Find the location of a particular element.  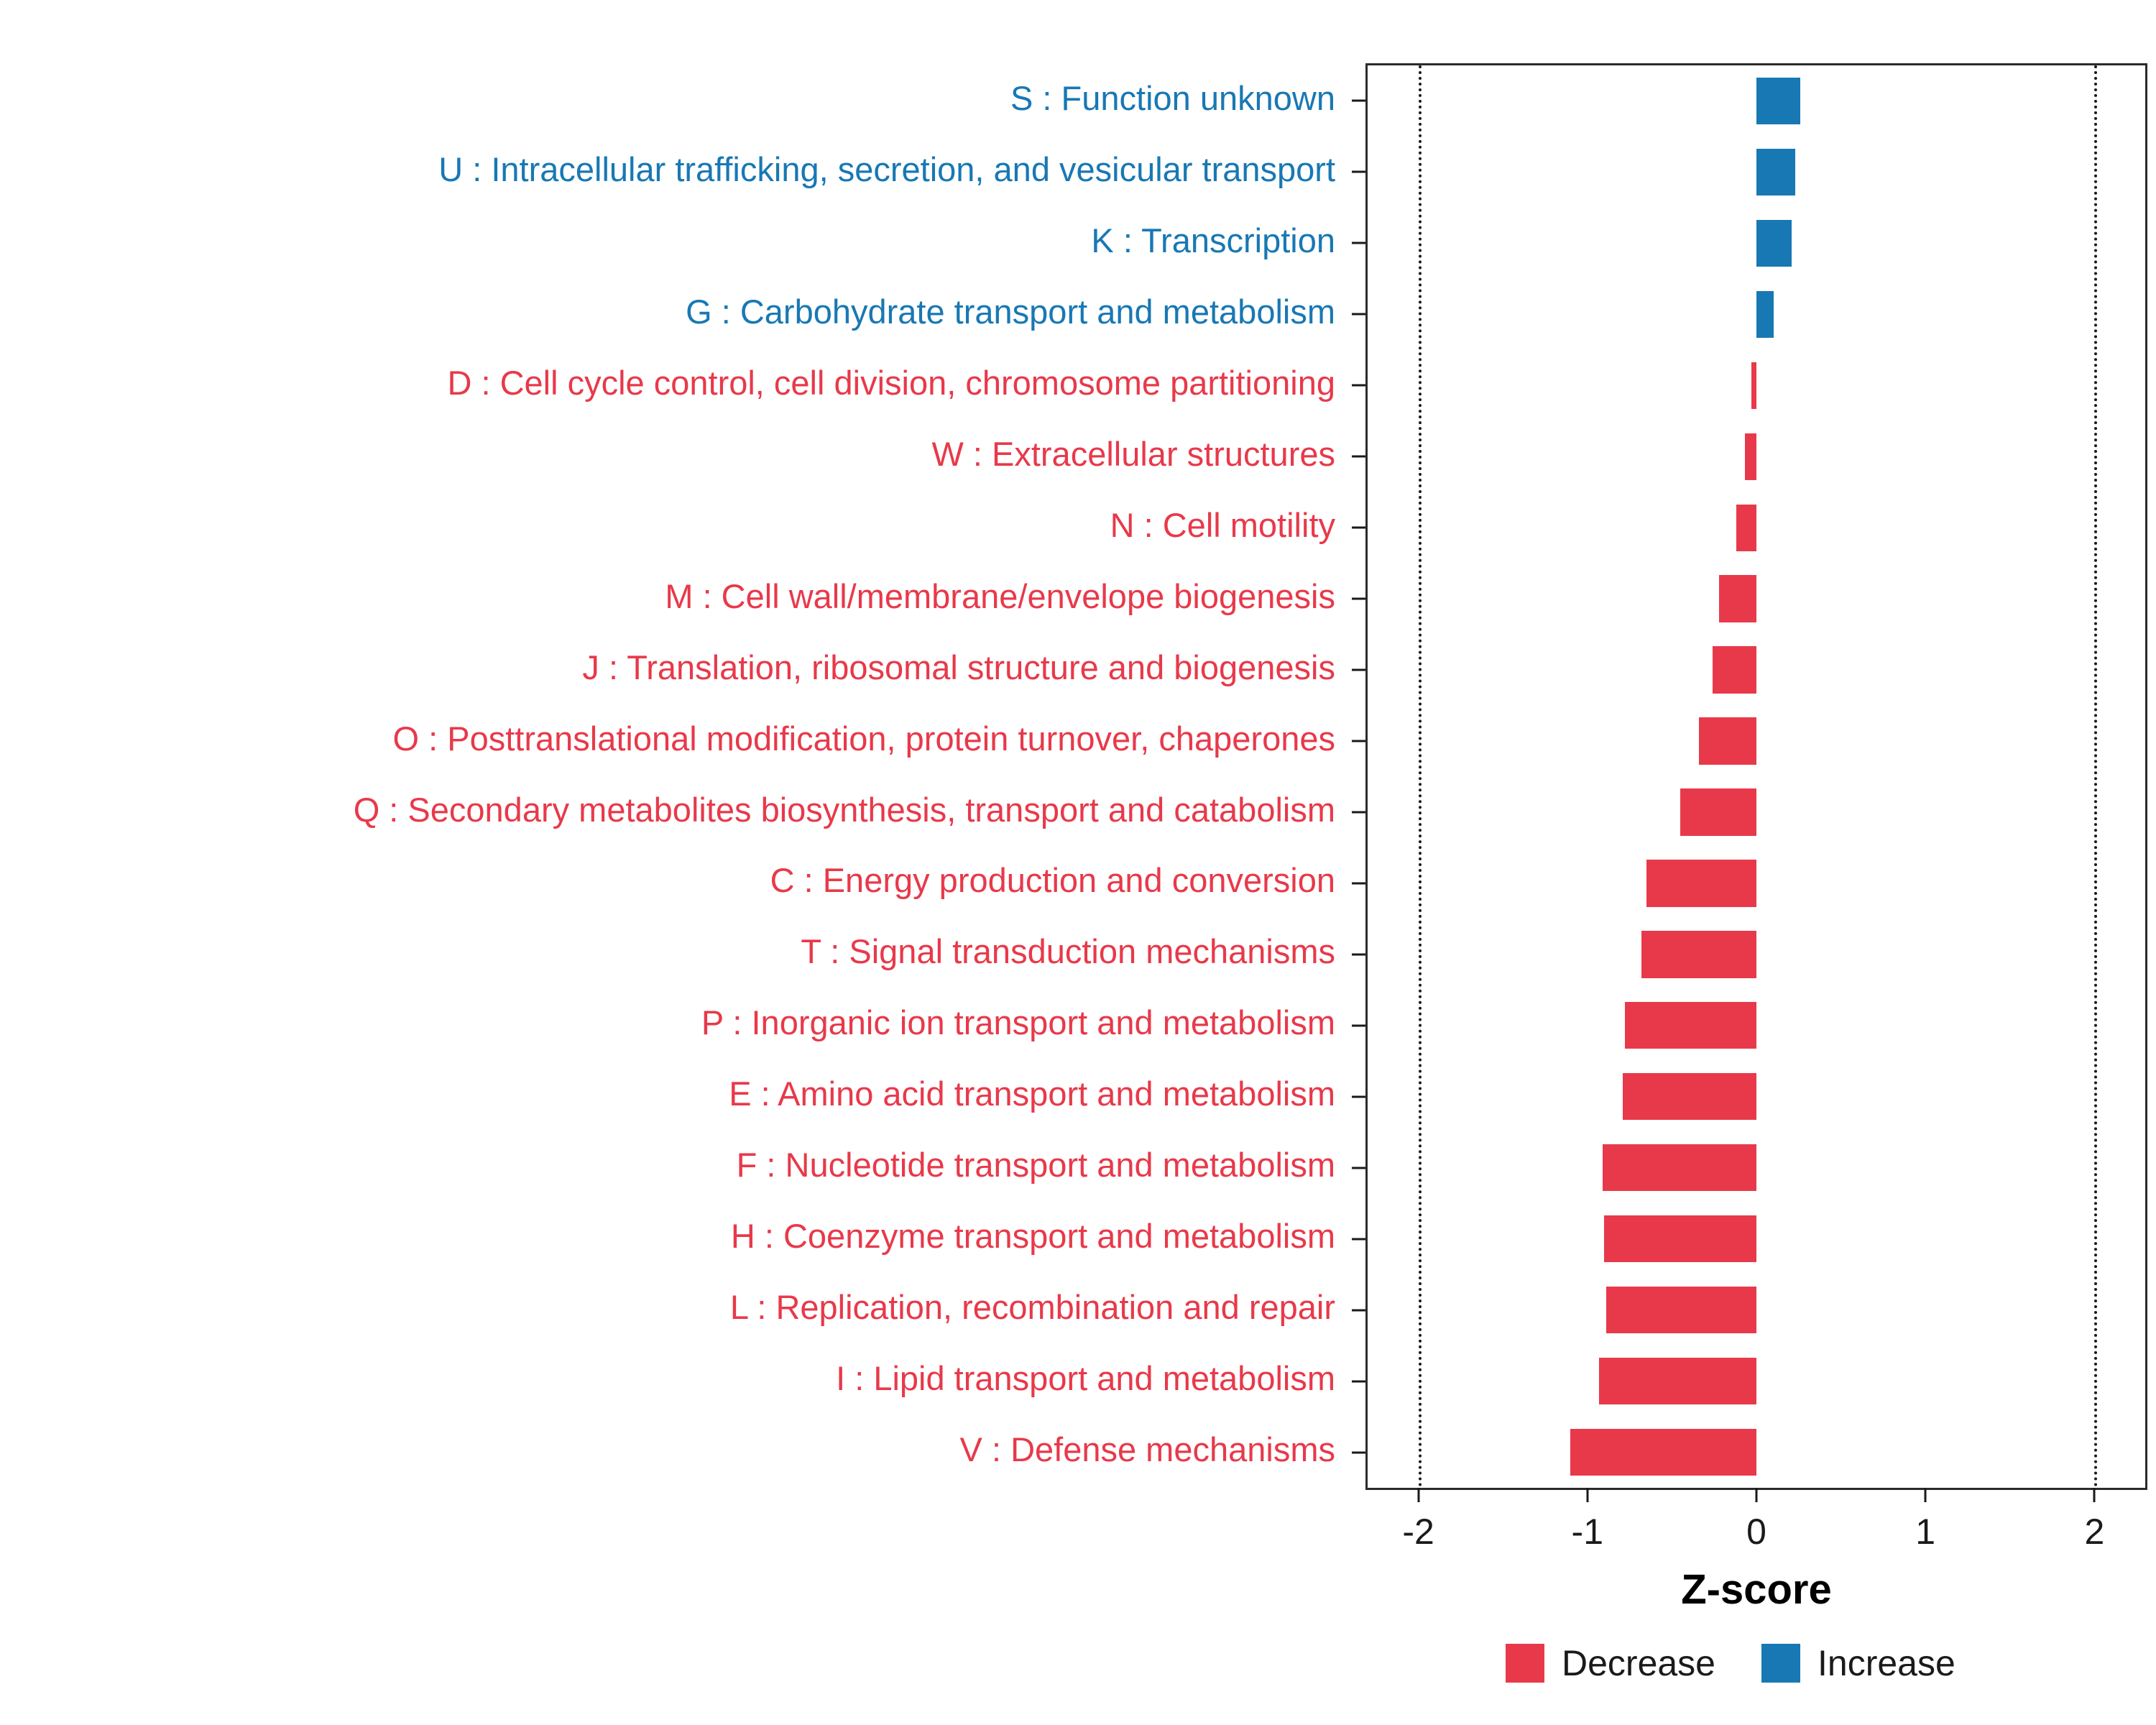

legend-item-decrease: Decrease is located at coordinates (1611, 1663).